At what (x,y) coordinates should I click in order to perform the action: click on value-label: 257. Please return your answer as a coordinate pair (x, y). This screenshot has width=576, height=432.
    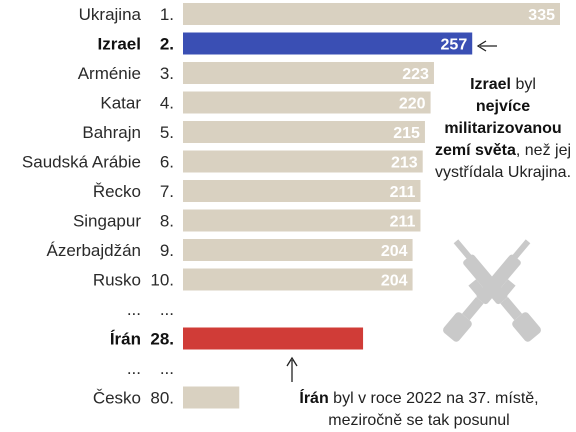
    Looking at the image, I should click on (454, 45).